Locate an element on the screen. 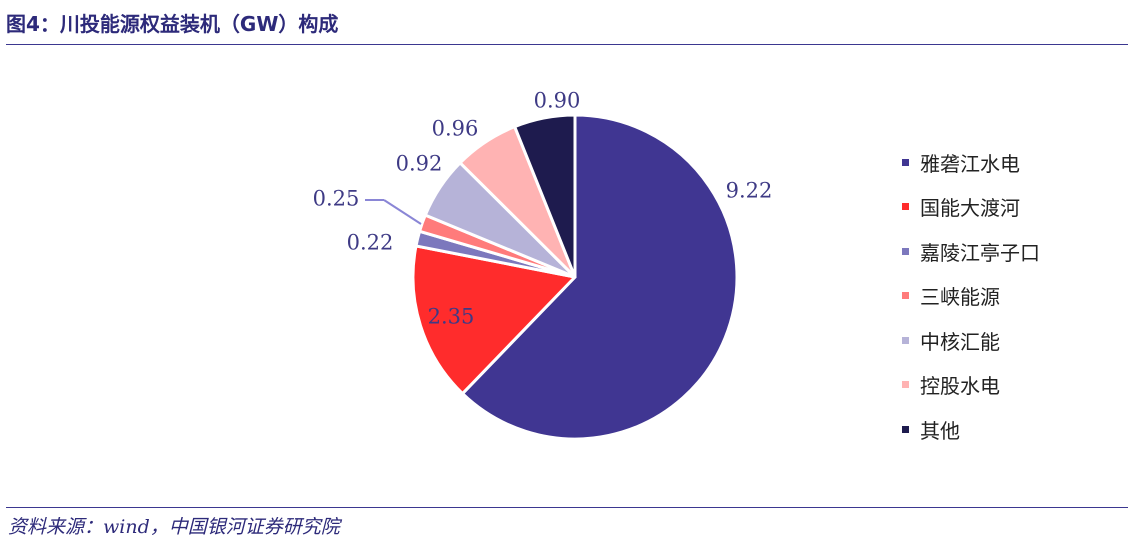  data-label-三峡能源: 0.25 is located at coordinates (336, 199).